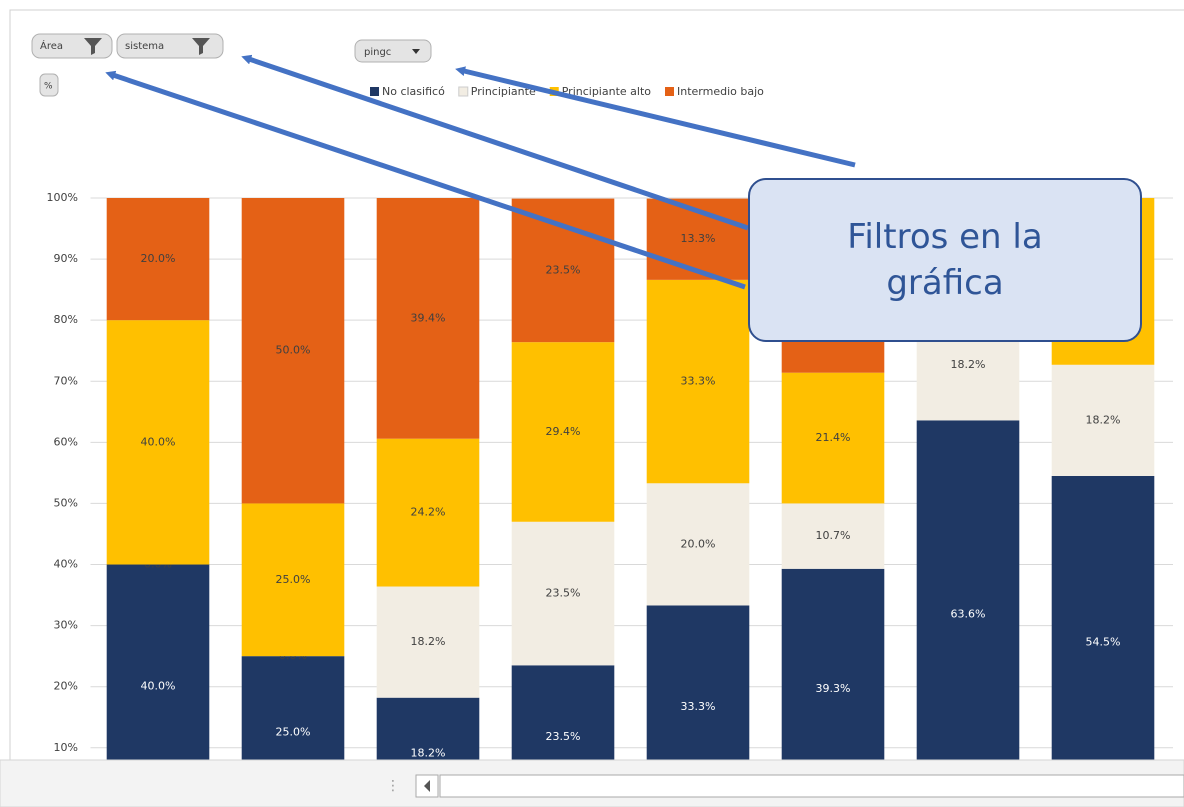 The width and height of the screenshot is (1184, 807). I want to click on y-tick-label: 20%, so click(66, 686).